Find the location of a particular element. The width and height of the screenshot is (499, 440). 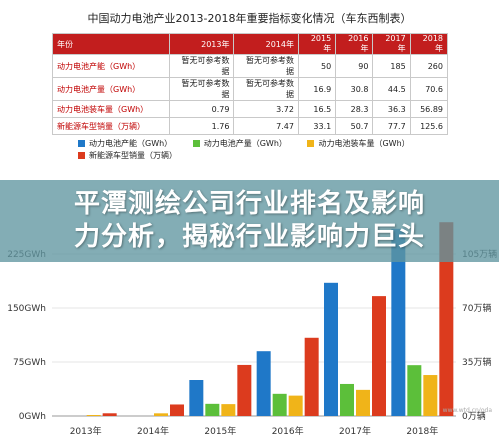

table-cell: 3.72 is located at coordinates (266, 109).